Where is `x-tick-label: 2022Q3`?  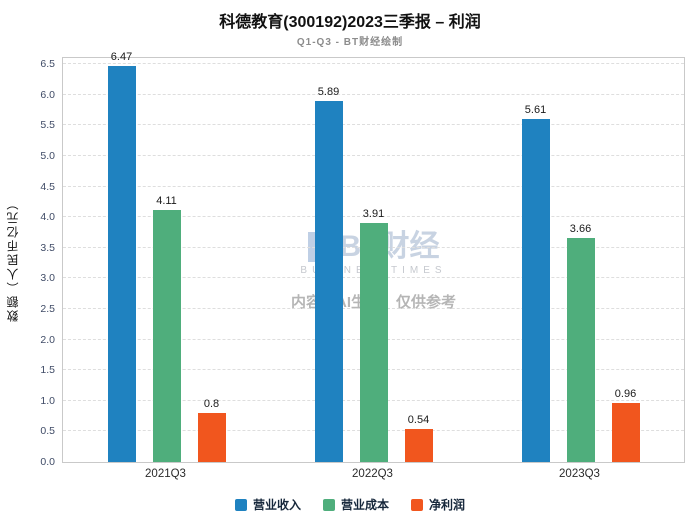 x-tick-label: 2022Q3 is located at coordinates (372, 474).